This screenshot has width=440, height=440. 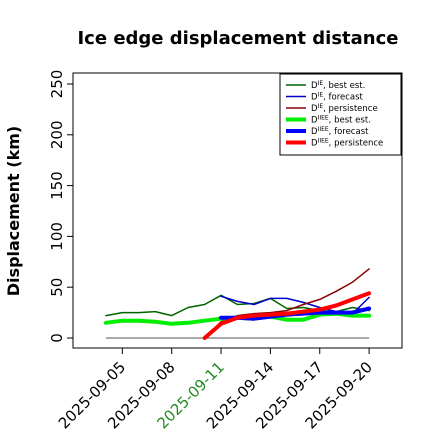 What do you see at coordinates (337, 97) in the screenshot?
I see `legend-entry-2: DIE, forecast` at bounding box center [337, 97].